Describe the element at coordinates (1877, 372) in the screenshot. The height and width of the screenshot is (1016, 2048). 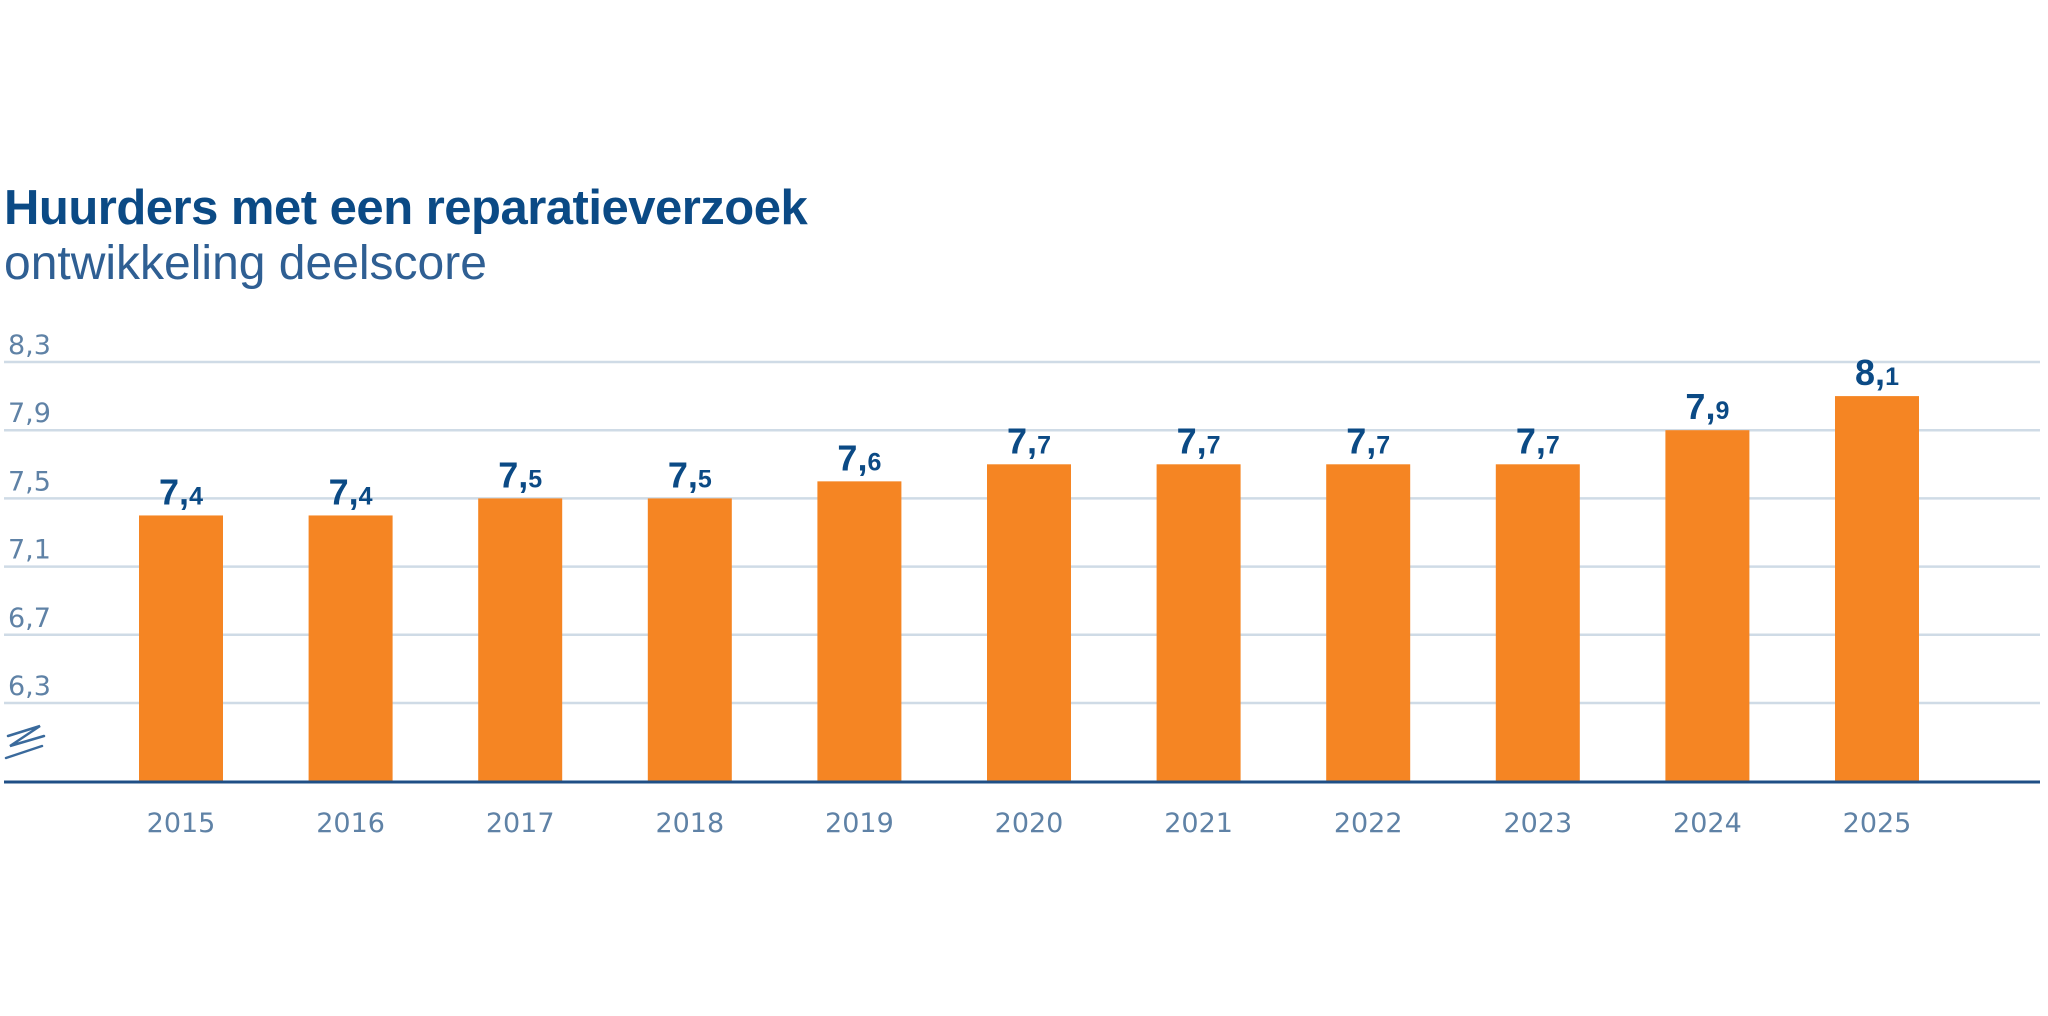
I see `data-label: 8,1` at that location.